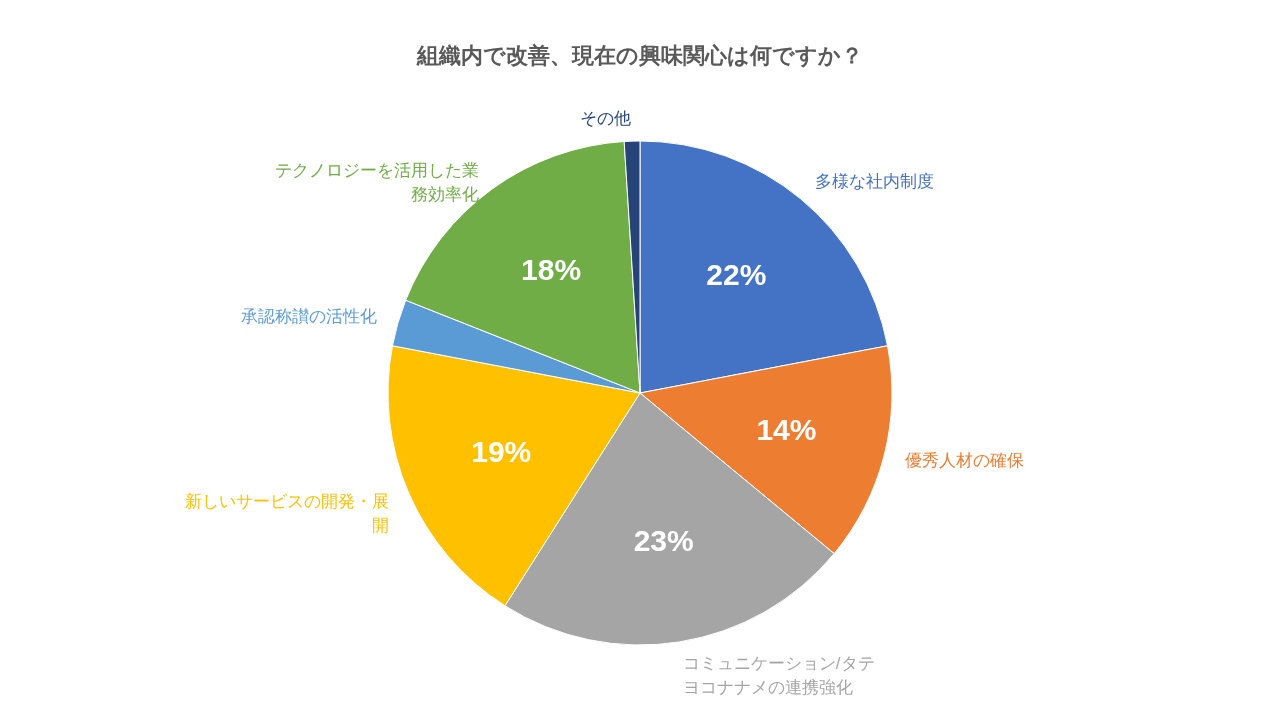 This screenshot has width=1280, height=720. Describe the element at coordinates (965, 461) in the screenshot. I see `slice-label: 優秀人材の確保` at that location.